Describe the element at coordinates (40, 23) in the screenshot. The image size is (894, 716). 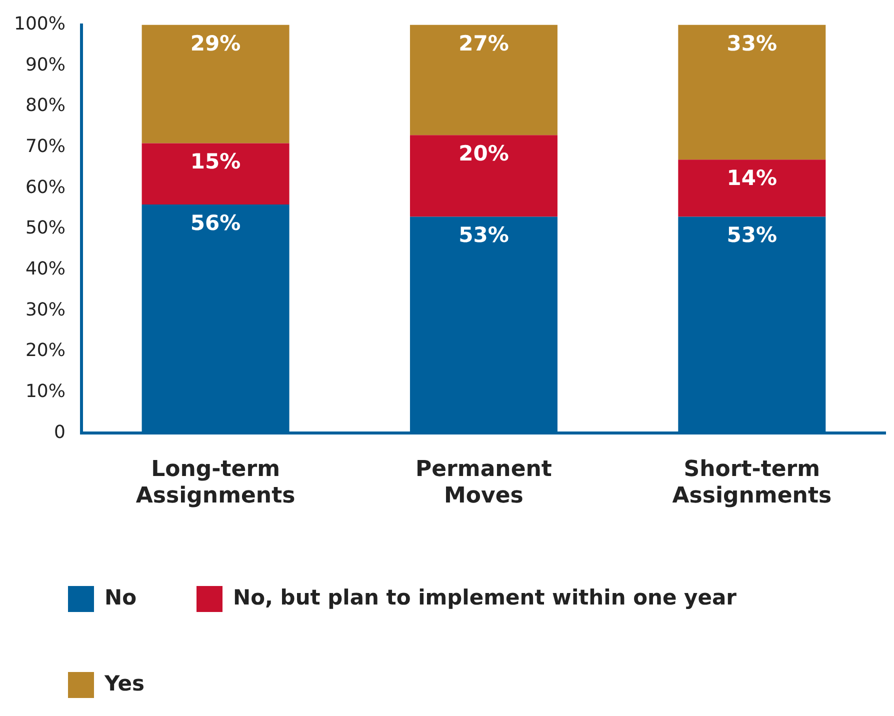
I see `y-tick-label: 100%` at that location.